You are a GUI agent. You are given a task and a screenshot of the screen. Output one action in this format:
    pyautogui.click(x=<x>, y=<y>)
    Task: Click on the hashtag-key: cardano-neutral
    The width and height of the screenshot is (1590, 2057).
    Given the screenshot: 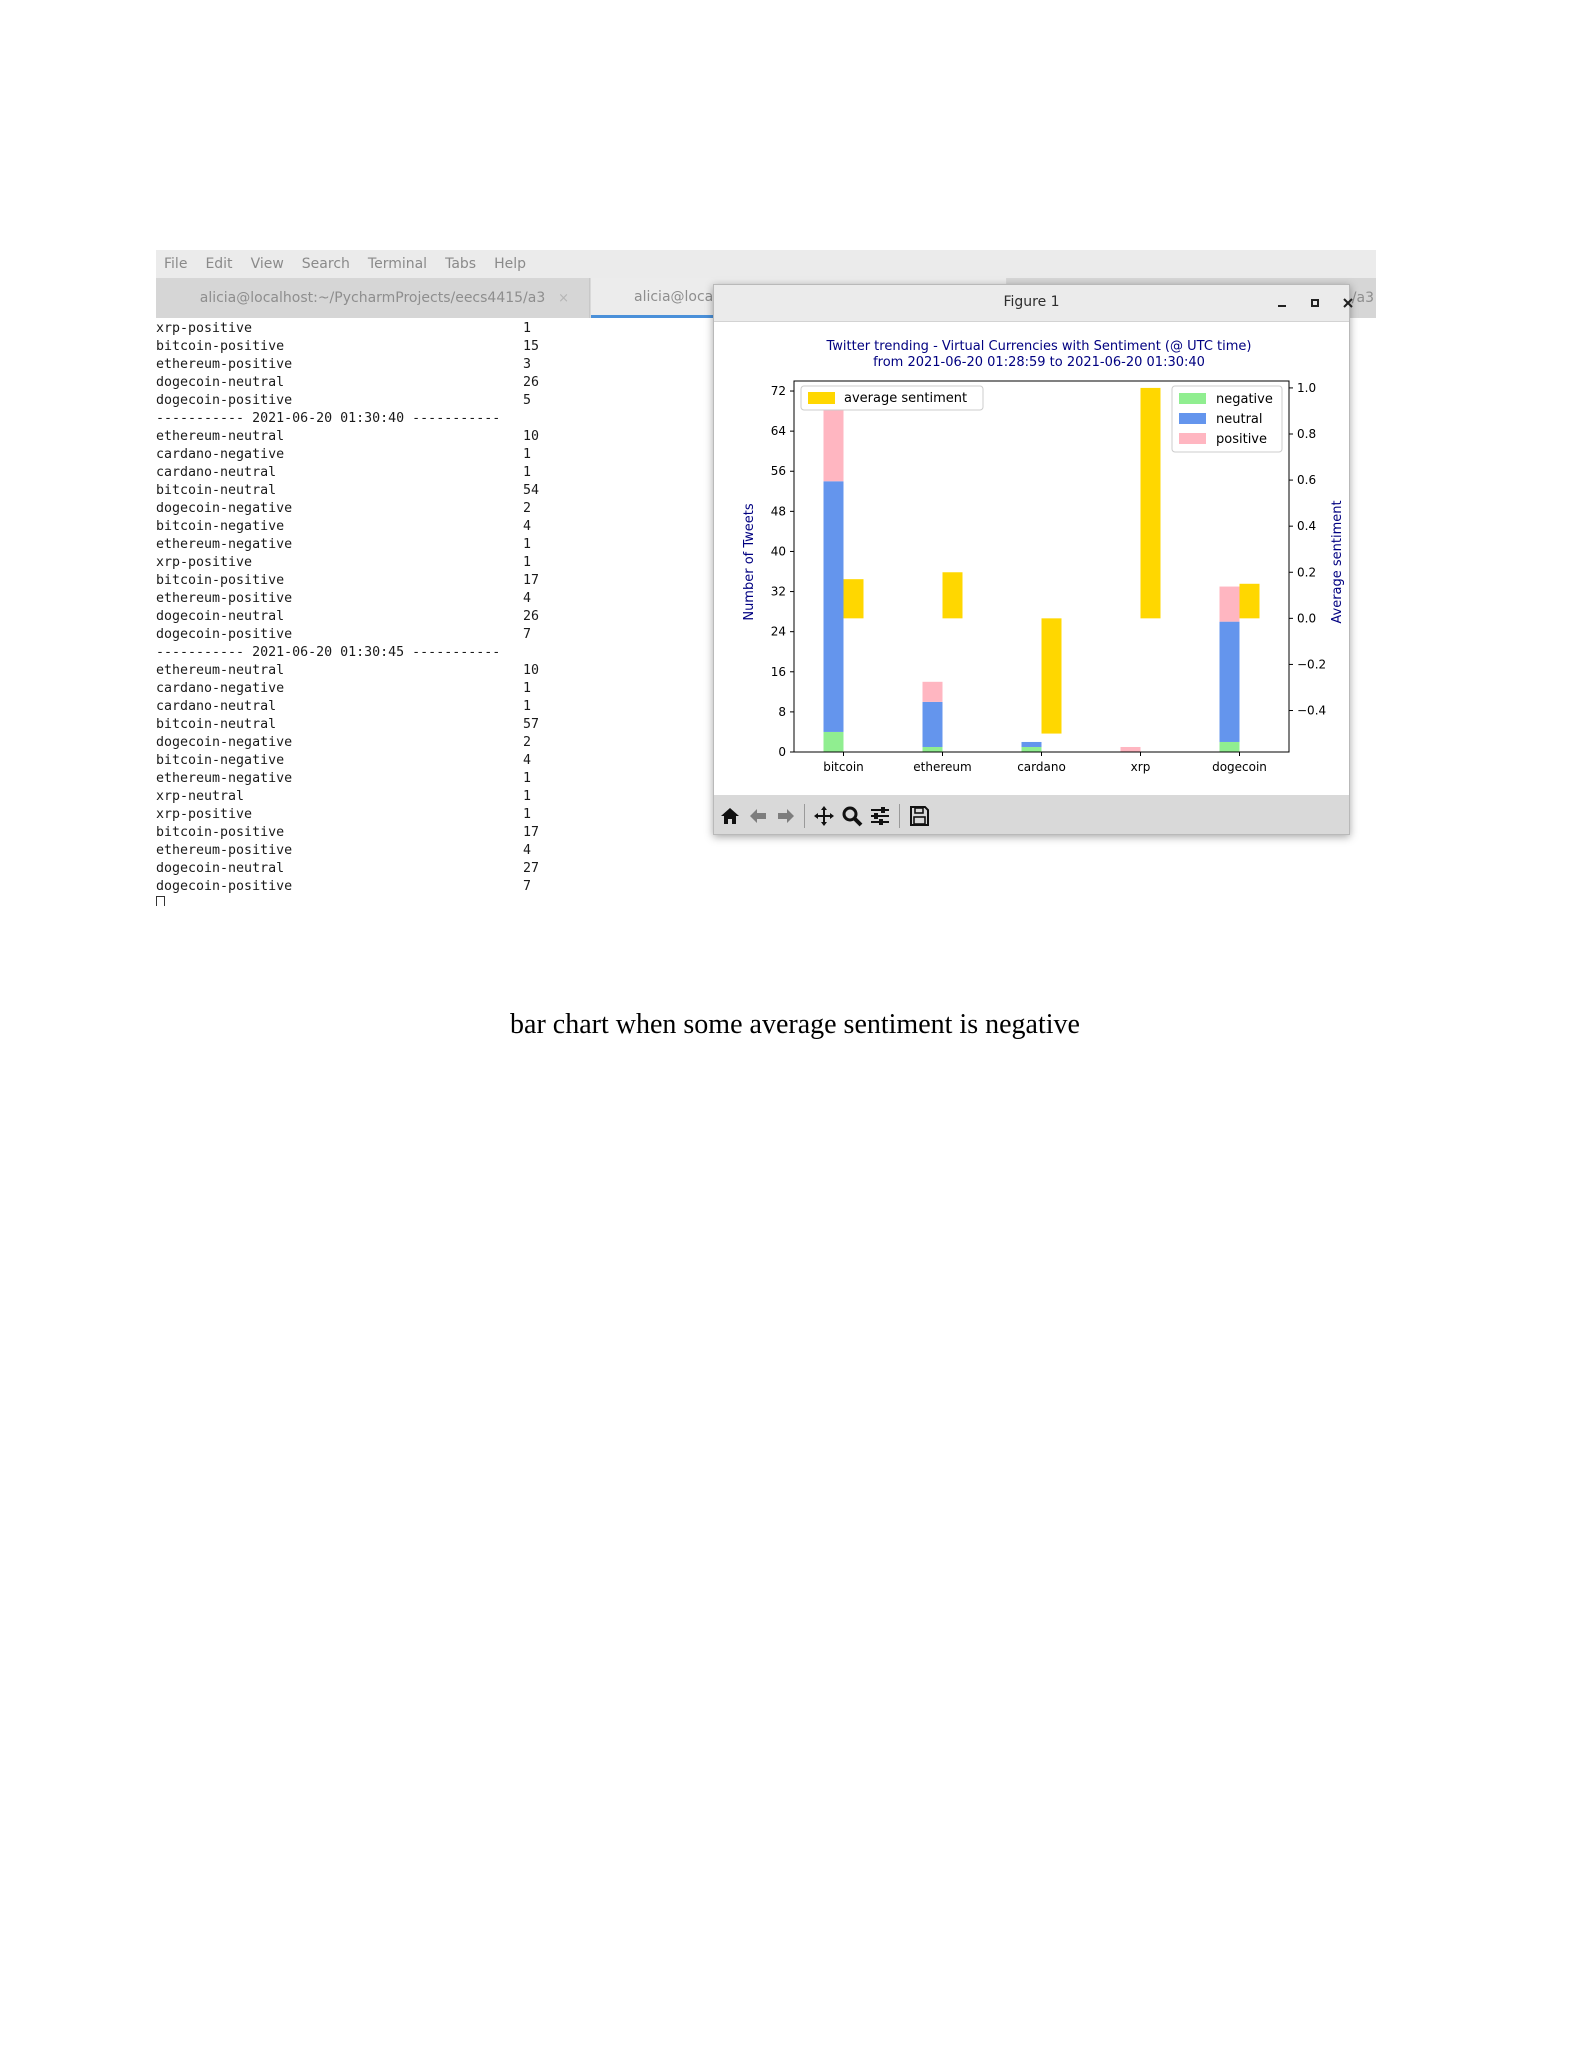 What is the action you would take?
    pyautogui.click(x=216, y=706)
    